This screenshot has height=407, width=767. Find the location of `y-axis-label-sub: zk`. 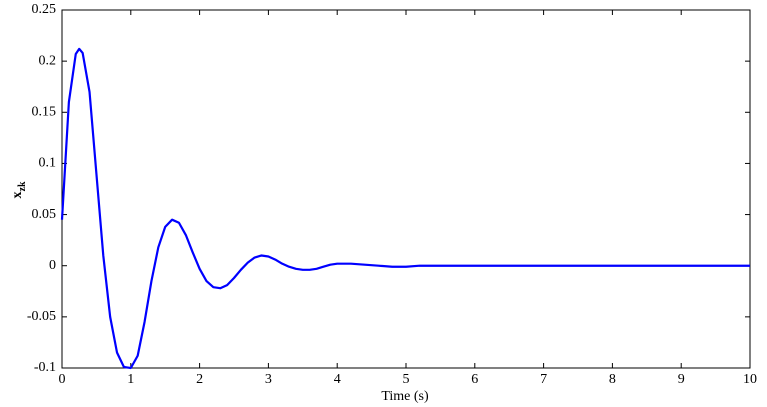

y-axis-label-sub: zk is located at coordinates (22, 186).